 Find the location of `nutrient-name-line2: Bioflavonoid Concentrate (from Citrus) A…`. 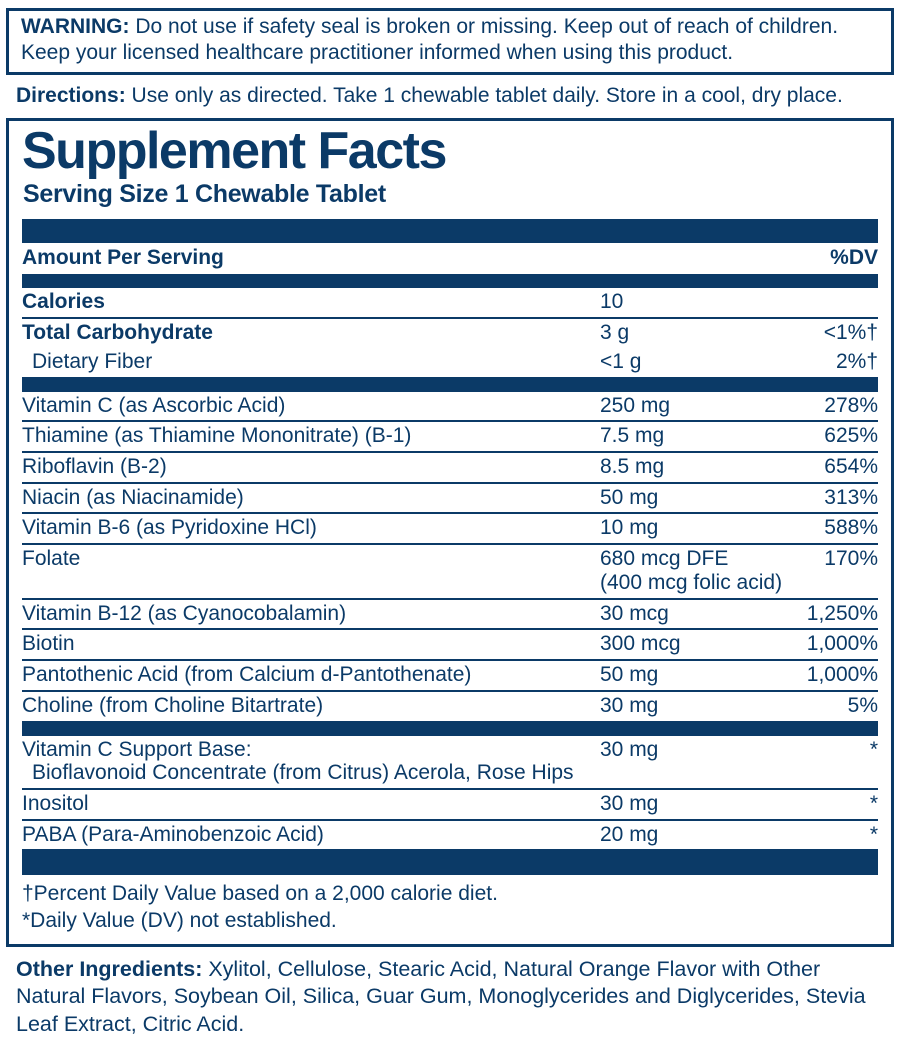

nutrient-name-line2: Bioflavonoid Concentrate (from Citrus) A… is located at coordinates (303, 773).